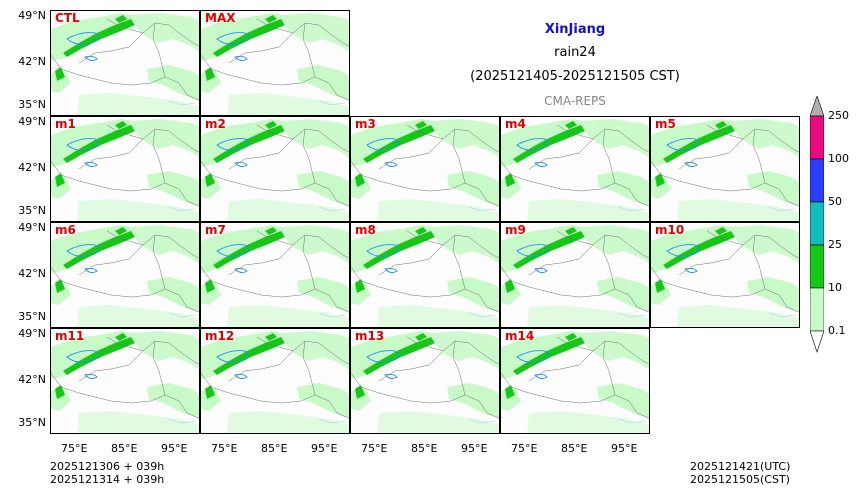 The height and width of the screenshot is (496, 860). I want to click on map-panel-m4: m4, so click(575, 169).